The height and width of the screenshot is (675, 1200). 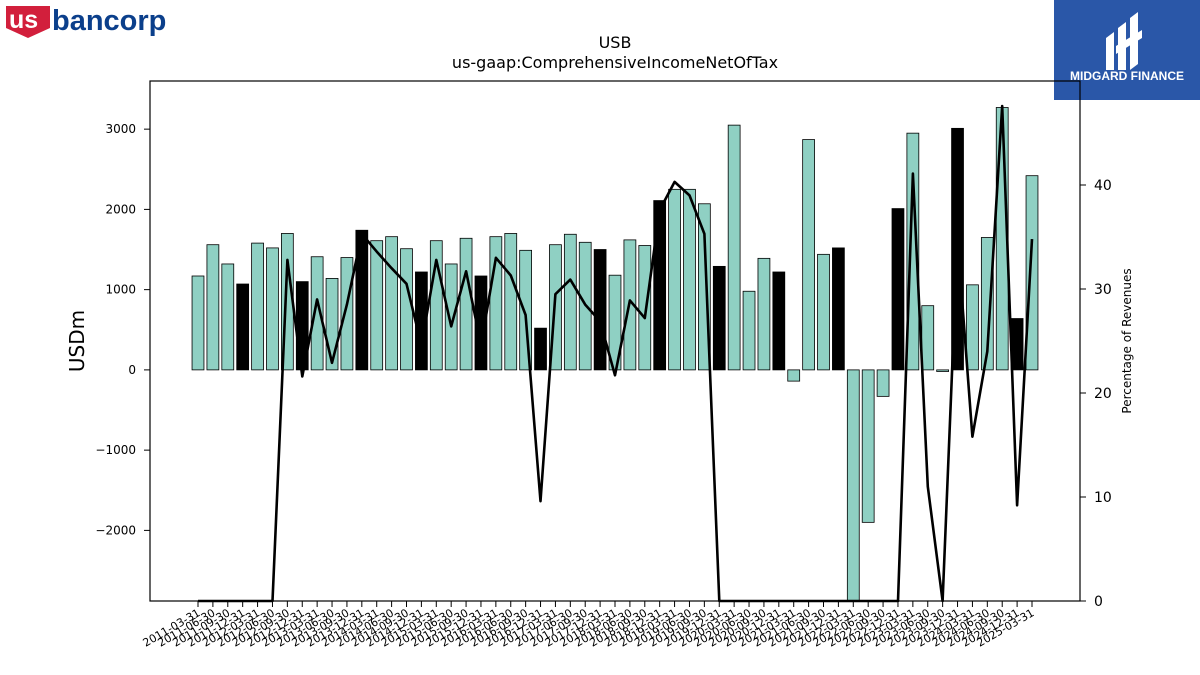 I want to click on y-tick-label: −2000, so click(x=115, y=530).